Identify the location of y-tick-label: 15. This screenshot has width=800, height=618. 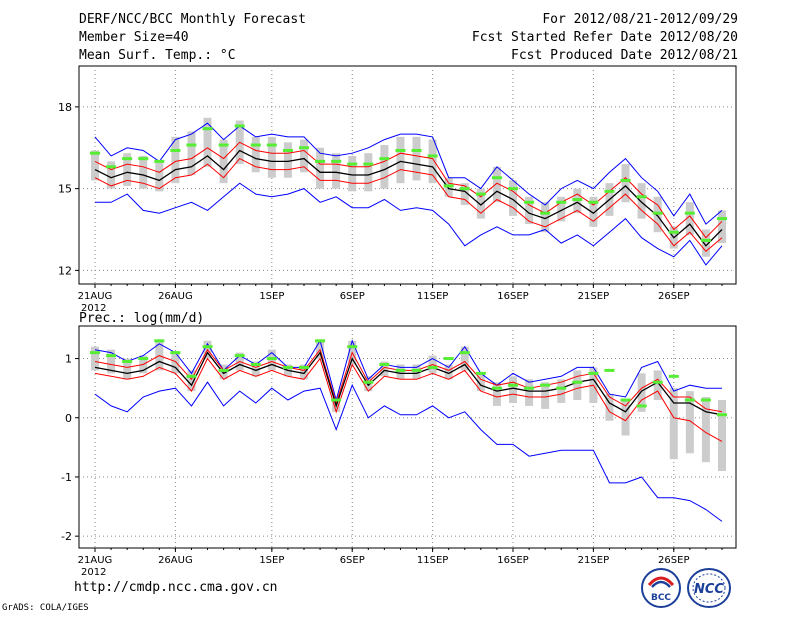
(65, 189).